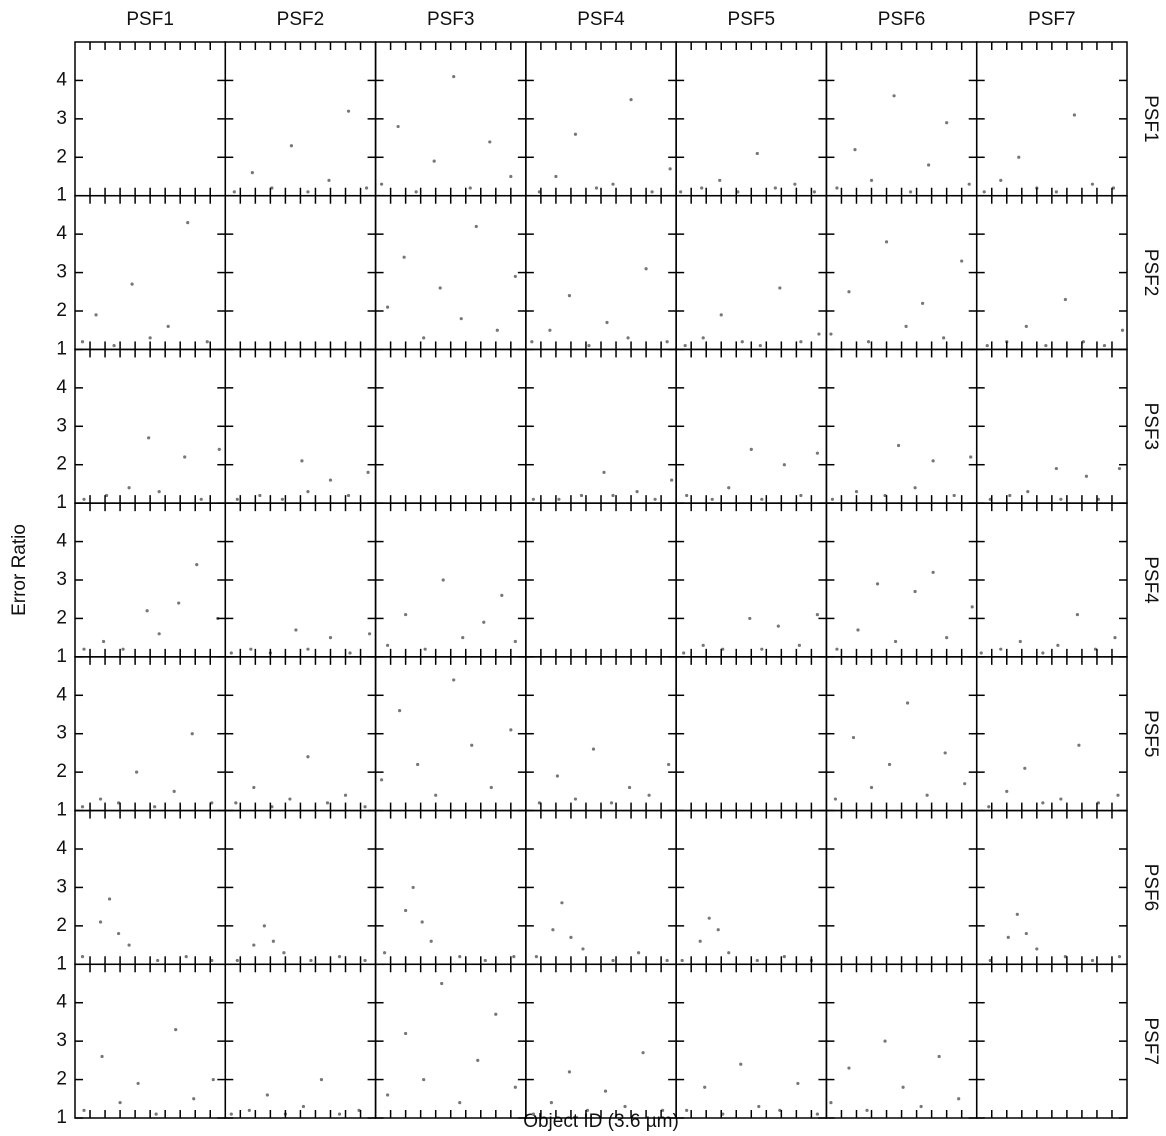 The width and height of the screenshot is (1166, 1136). I want to click on column-label: PSF4, so click(601, 19).